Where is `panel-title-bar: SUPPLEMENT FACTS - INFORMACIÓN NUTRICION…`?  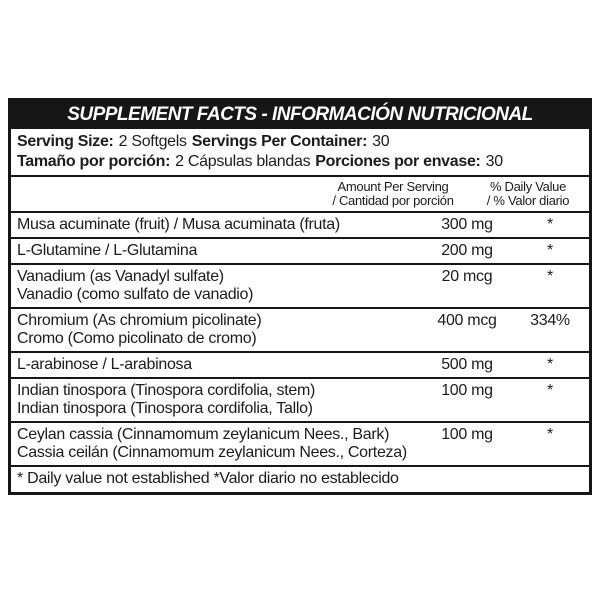 panel-title-bar: SUPPLEMENT FACTS - INFORMACIÓN NUTRICION… is located at coordinates (300, 115).